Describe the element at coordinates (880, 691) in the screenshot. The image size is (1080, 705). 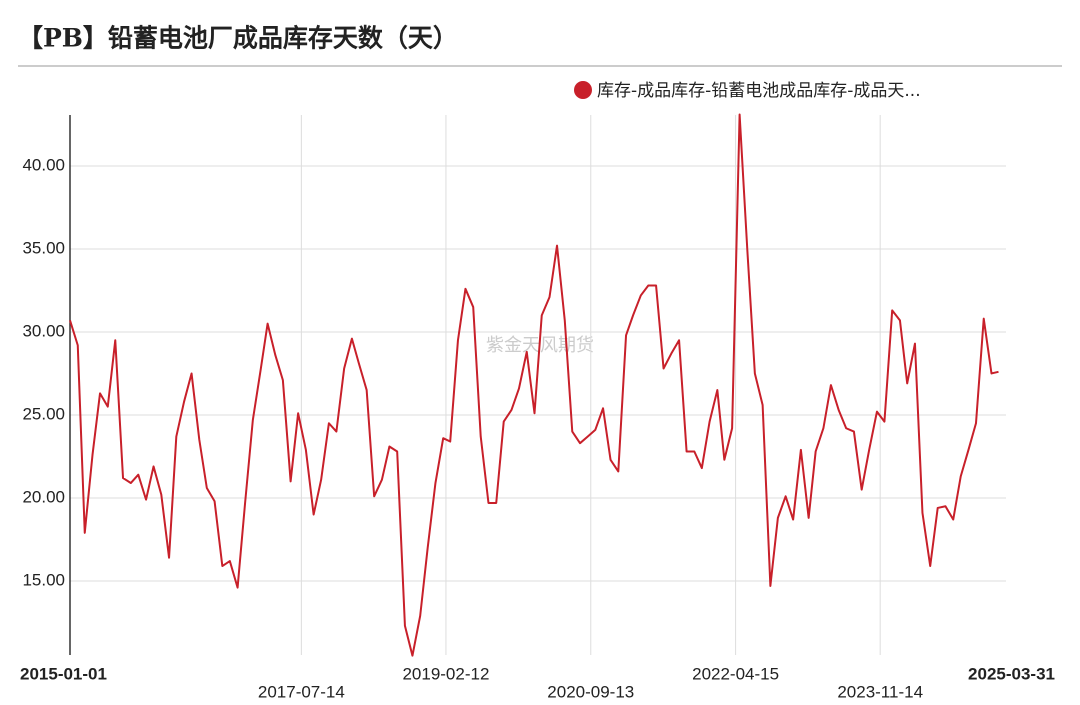
I see `x-tick-label: 2023-11-14` at that location.